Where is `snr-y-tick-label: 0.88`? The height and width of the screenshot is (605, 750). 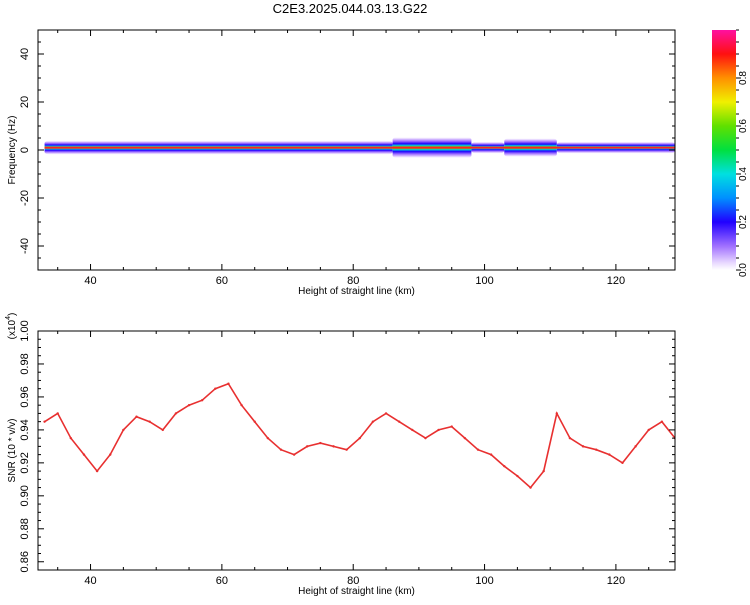 snr-y-tick-label: 0.88 is located at coordinates (25, 528).